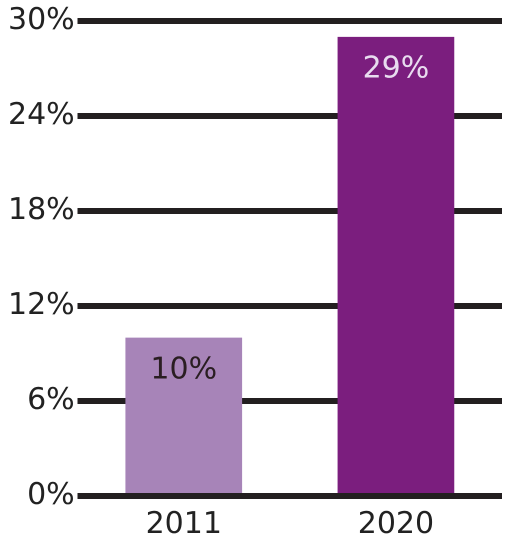 The image size is (512, 551). What do you see at coordinates (184, 523) in the screenshot?
I see `x-tick-label: 2011` at bounding box center [184, 523].